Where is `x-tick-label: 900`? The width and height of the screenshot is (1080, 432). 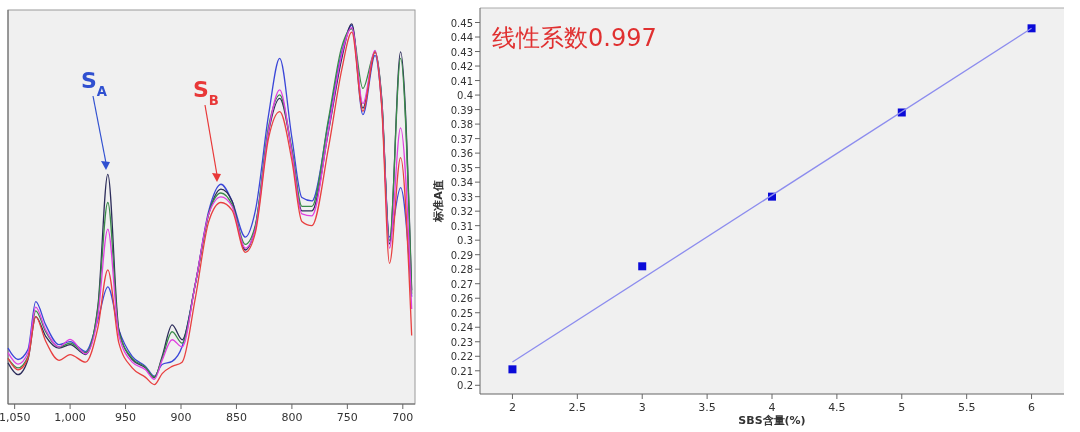 x-tick-label: 900 is located at coordinates (181, 417).